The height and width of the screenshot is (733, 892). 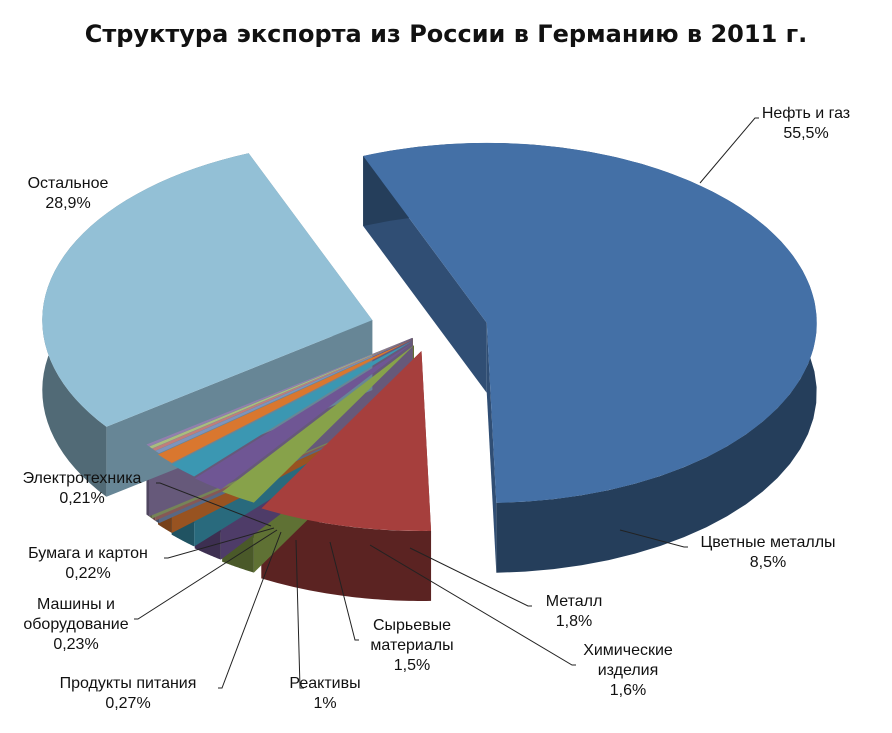 I want to click on slice-машины-и-оборудование, so click(x=282, y=394).